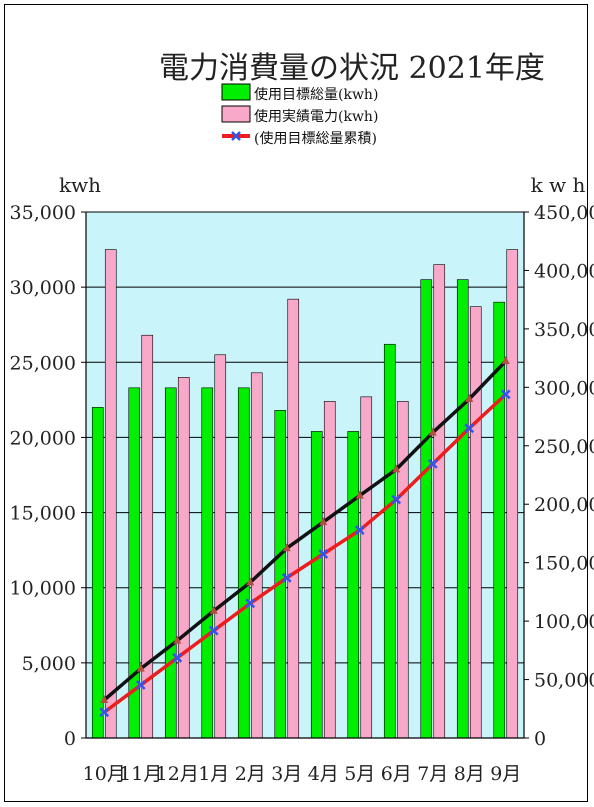  Describe the element at coordinates (558, 185) in the screenshot. I see `y-right-axis-label: k w h` at that location.